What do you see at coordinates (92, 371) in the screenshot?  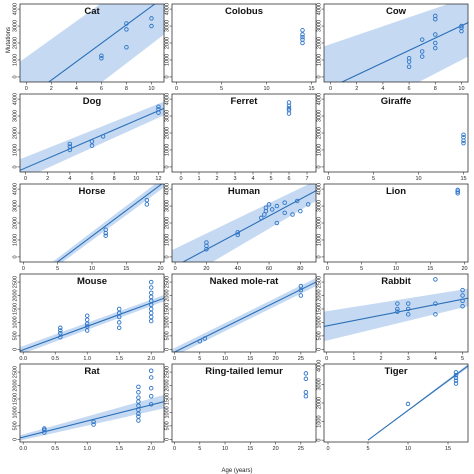 I see `panel-title: Rat` at bounding box center [92, 371].